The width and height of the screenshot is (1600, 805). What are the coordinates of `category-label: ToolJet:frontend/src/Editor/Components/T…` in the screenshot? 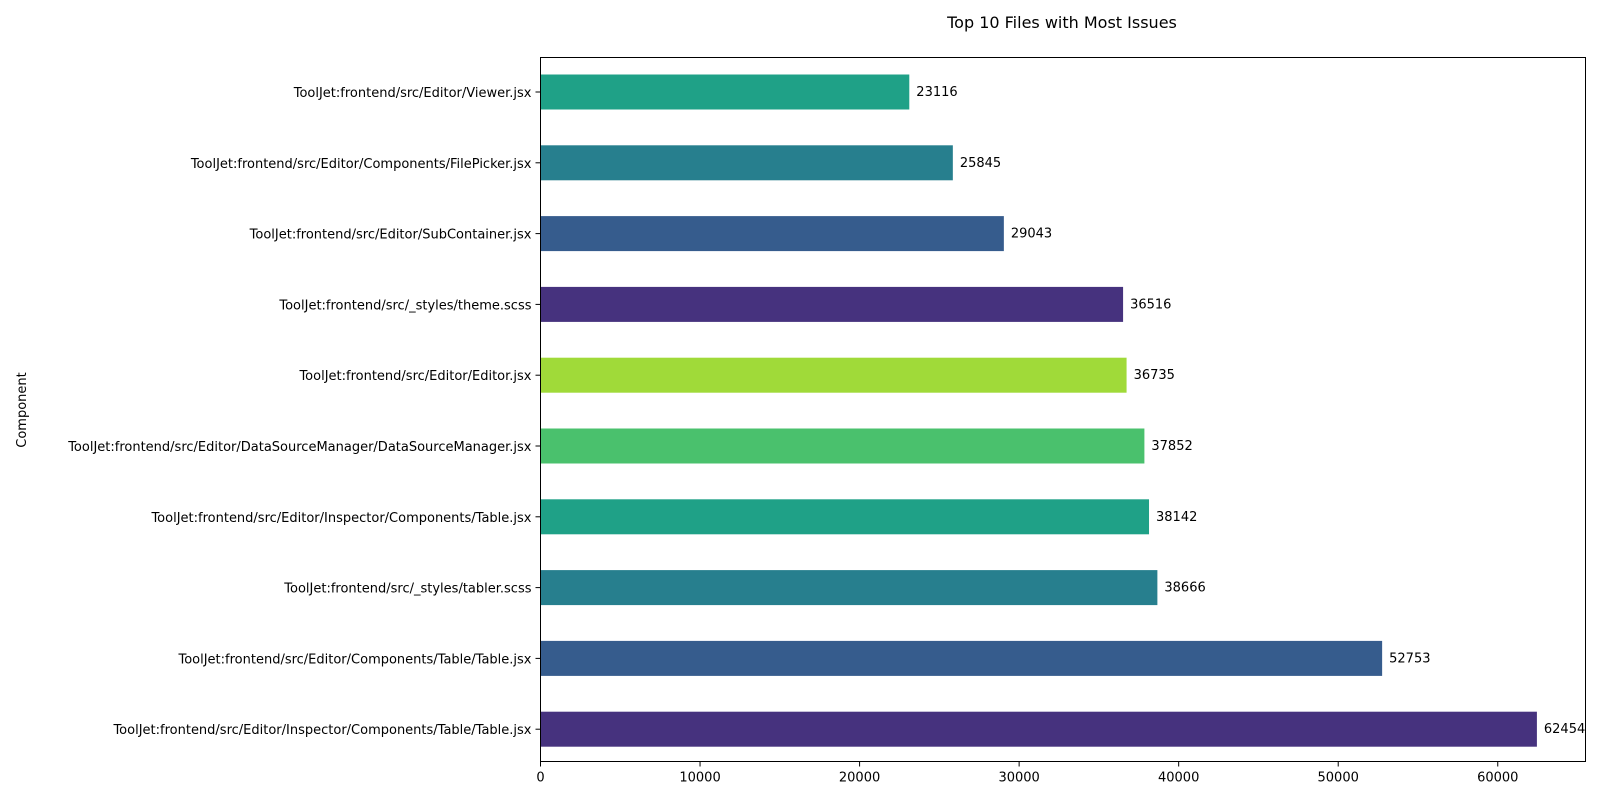 It's located at (354, 659).